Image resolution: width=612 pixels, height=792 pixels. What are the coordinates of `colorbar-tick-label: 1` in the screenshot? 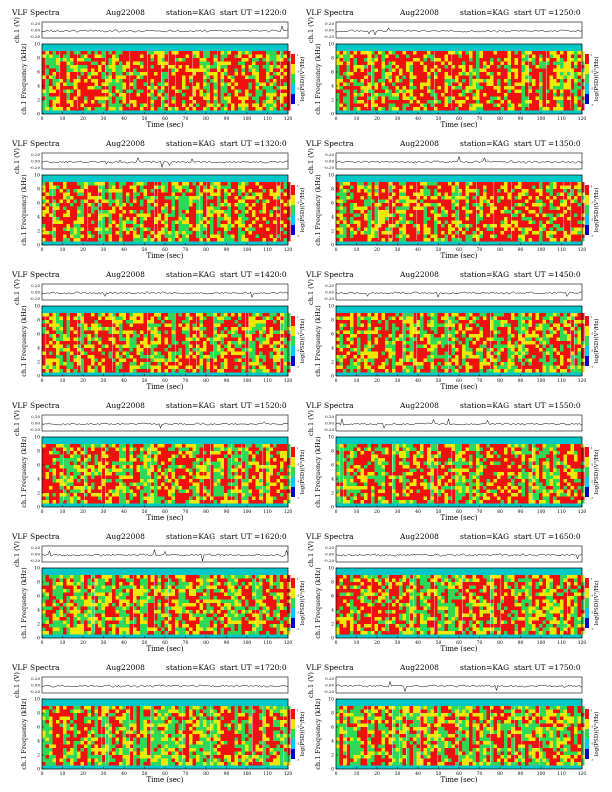 It's located at (592, 579).